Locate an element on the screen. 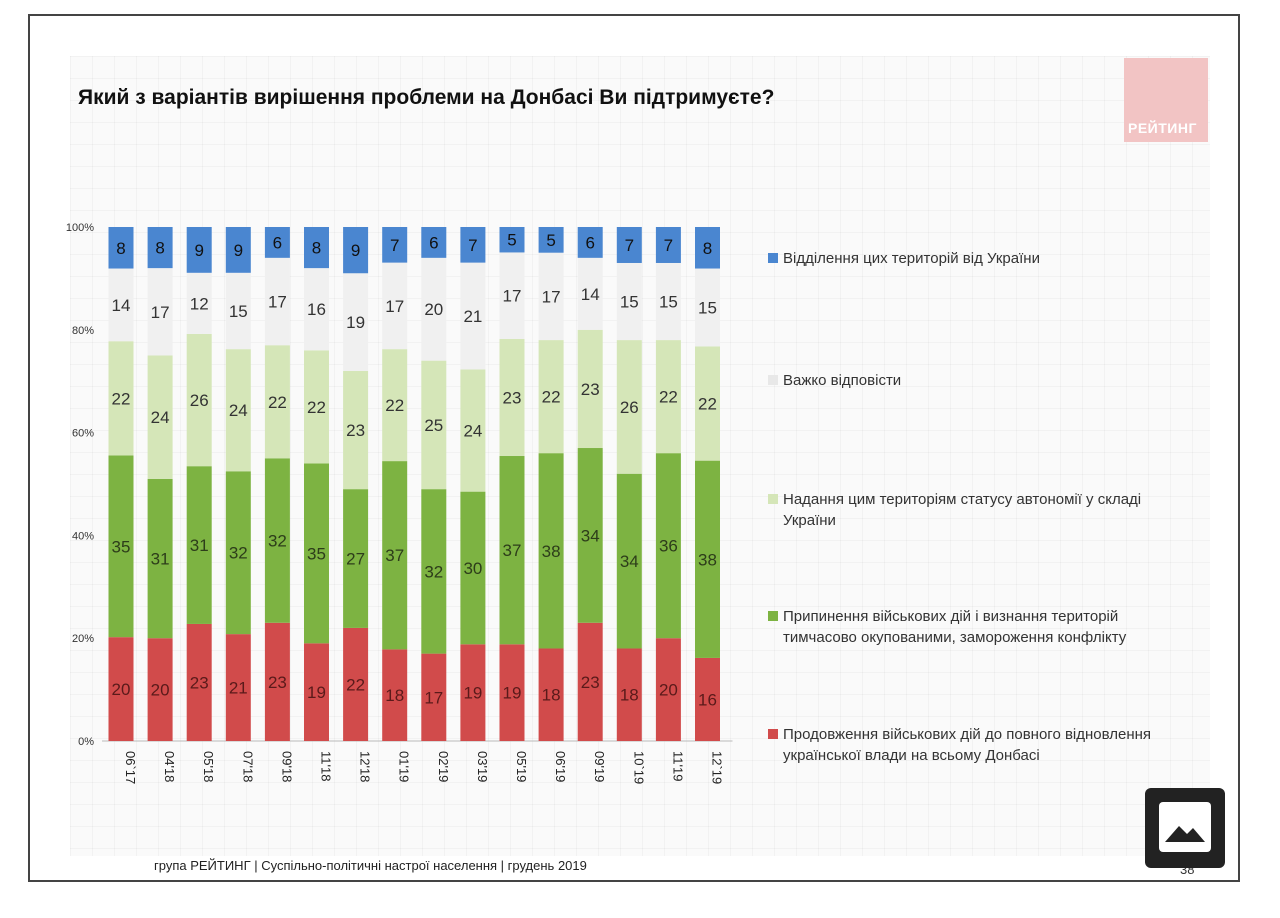  data-label-continuation: 21 is located at coordinates (238, 688).